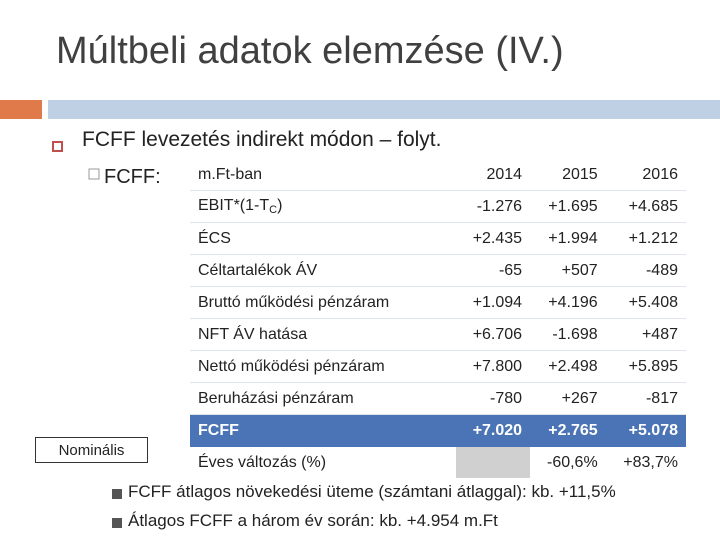  I want to click on row-label: NFT ÁV hatása, so click(323, 334).